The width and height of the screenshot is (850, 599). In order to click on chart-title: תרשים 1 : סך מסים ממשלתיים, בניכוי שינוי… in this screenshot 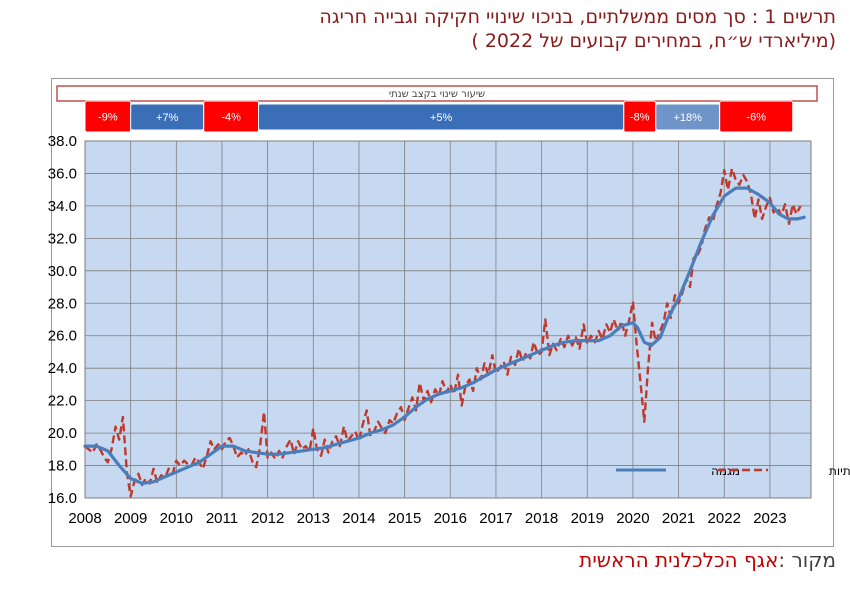, I will do `click(577, 17)`.